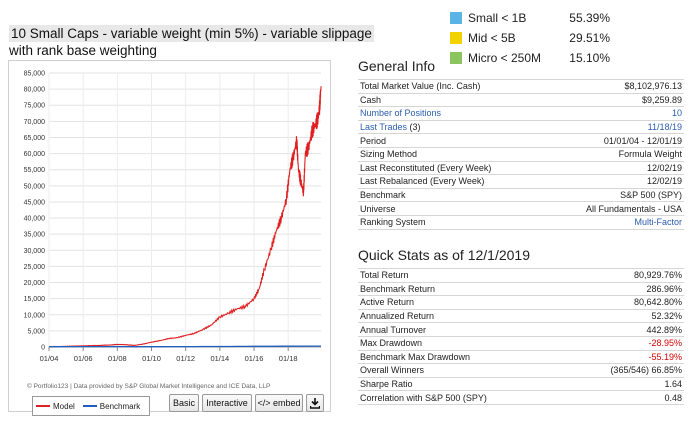 The height and width of the screenshot is (428, 690). What do you see at coordinates (451, 126) in the screenshot?
I see `last-trades-cell: Last Trades (3)` at bounding box center [451, 126].